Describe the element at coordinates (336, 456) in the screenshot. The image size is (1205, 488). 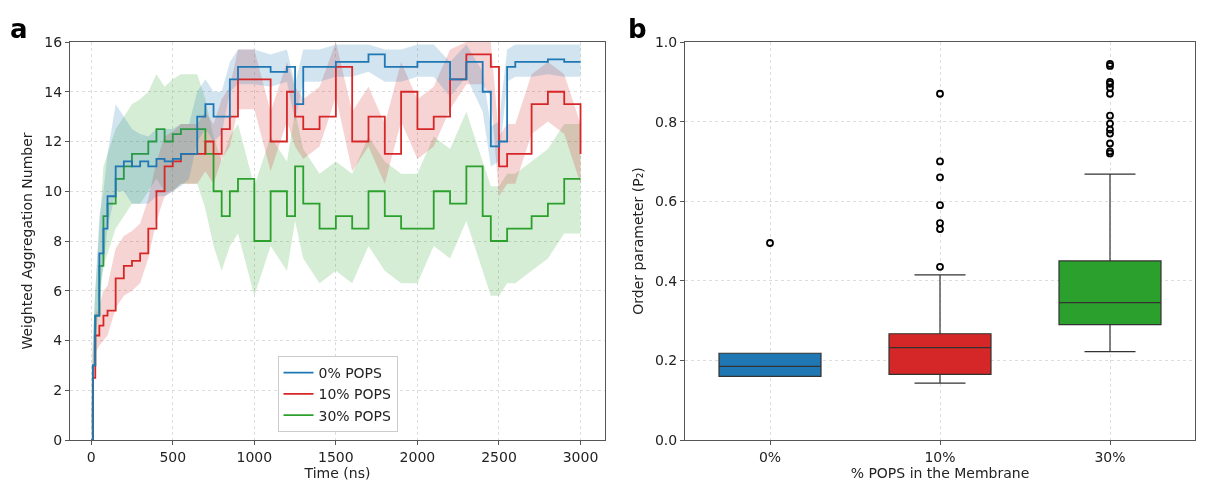
I see `x-tick-label: 1500` at that location.